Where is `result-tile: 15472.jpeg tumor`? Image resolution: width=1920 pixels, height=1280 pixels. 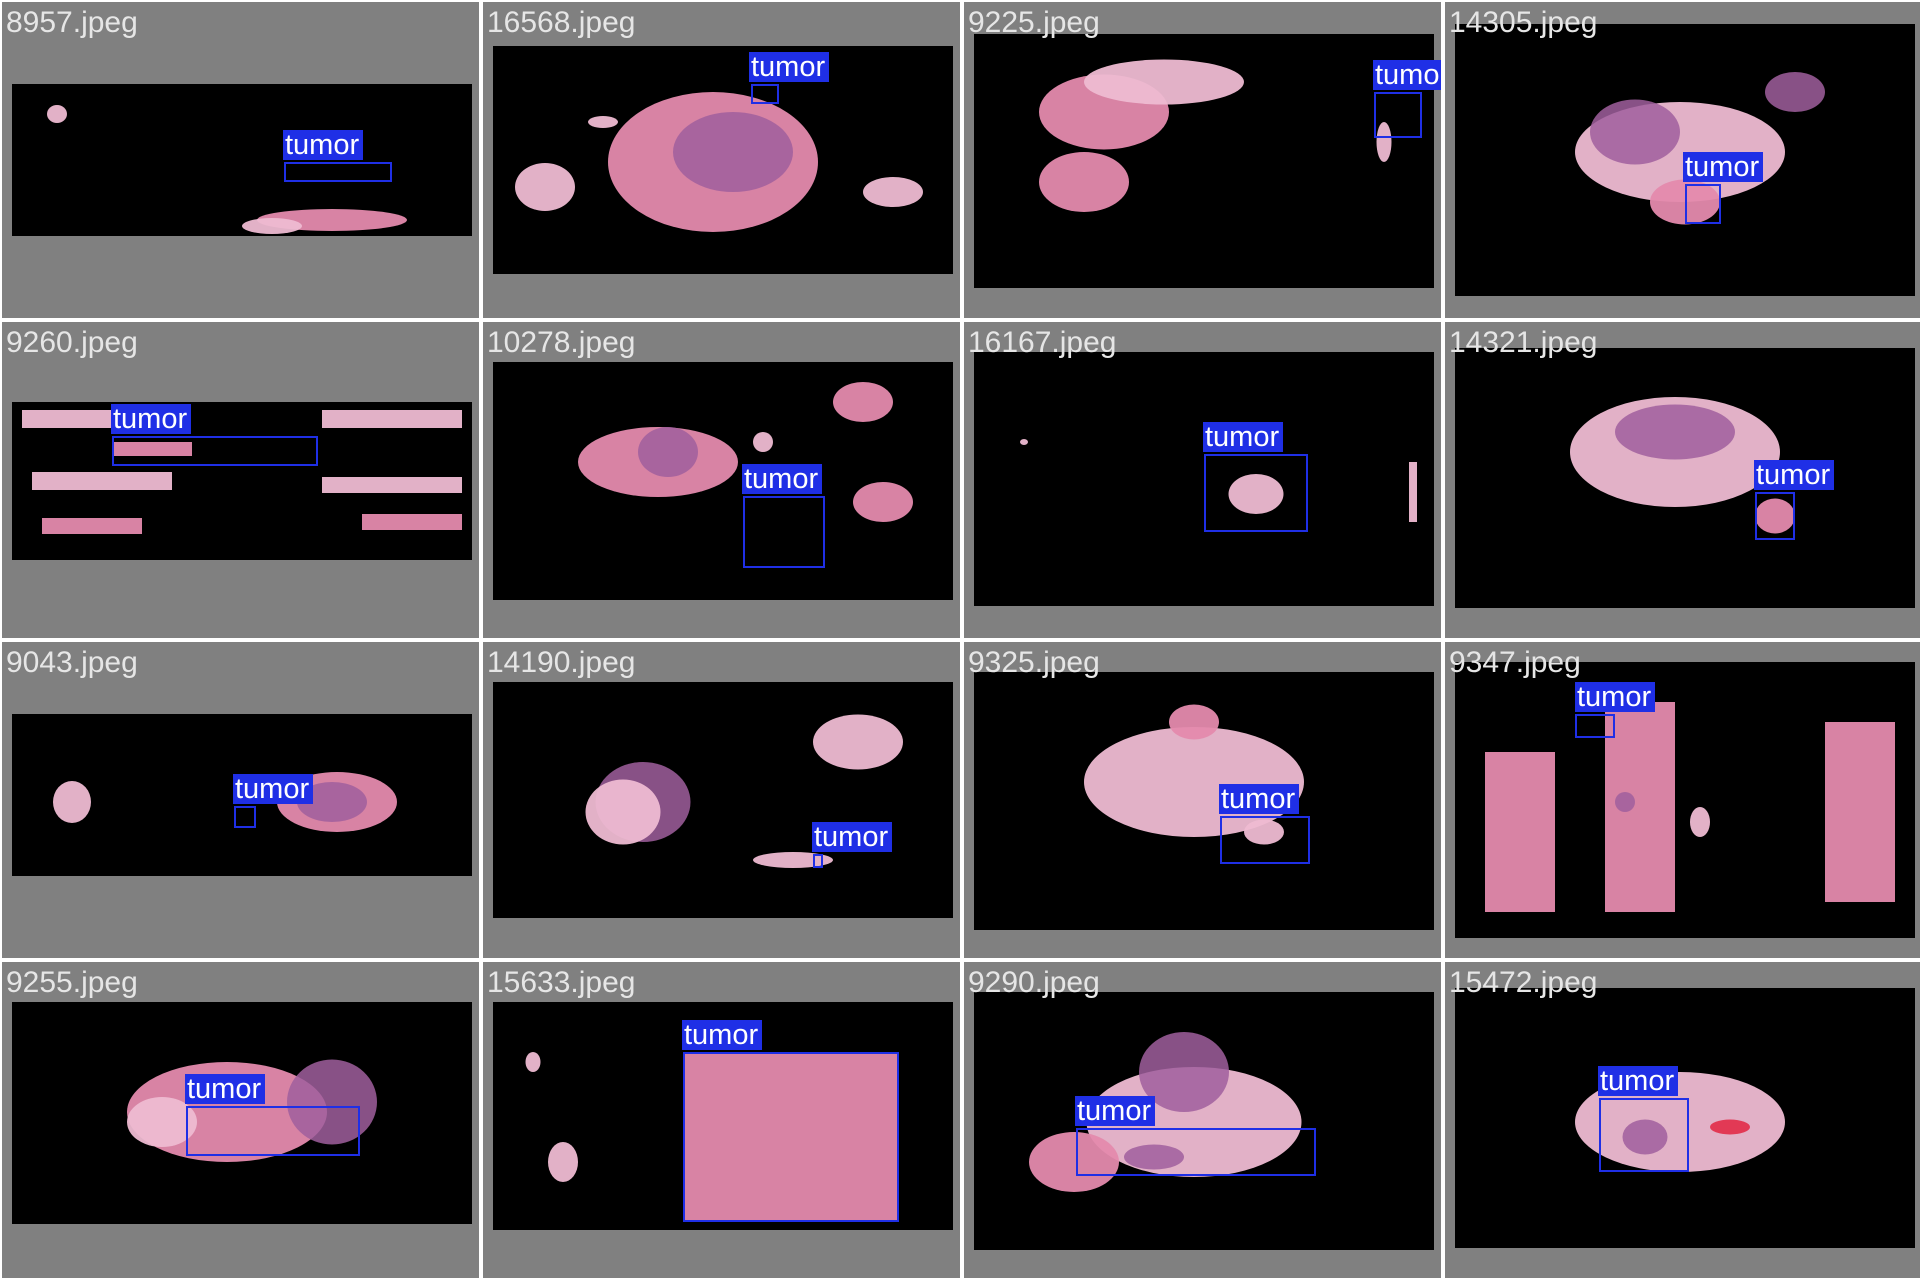 result-tile: 15472.jpeg tumor is located at coordinates (1682, 1120).